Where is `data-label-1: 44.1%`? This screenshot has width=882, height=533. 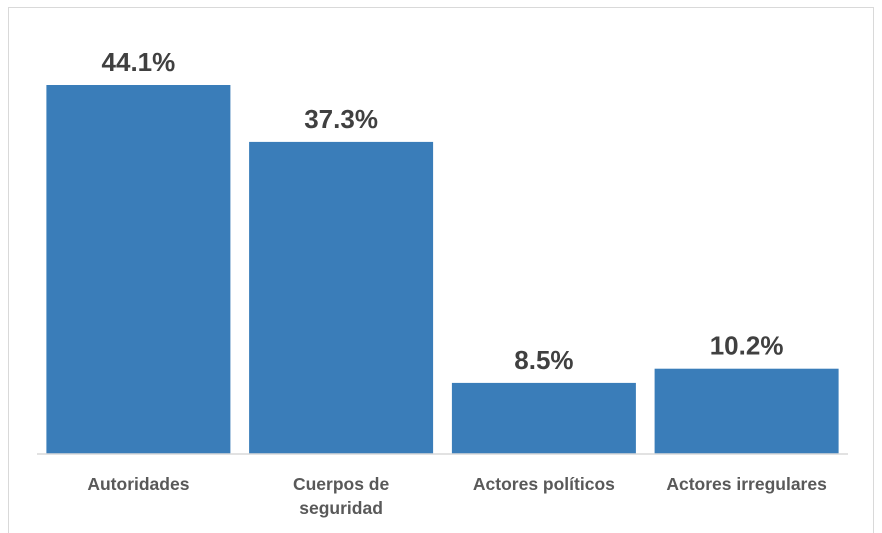 data-label-1: 44.1% is located at coordinates (139, 62).